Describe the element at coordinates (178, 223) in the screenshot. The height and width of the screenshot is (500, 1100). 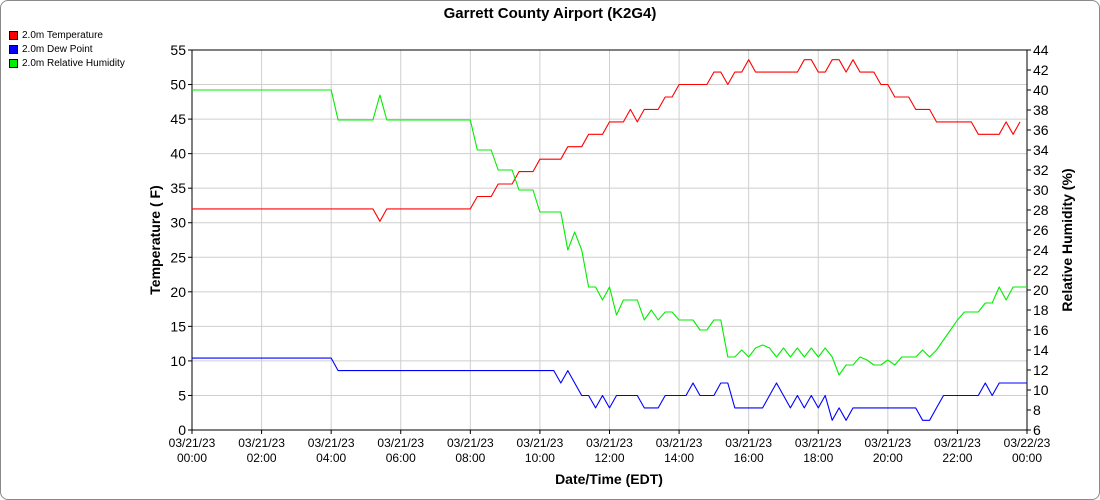
I see `y-tick-label: 30` at that location.